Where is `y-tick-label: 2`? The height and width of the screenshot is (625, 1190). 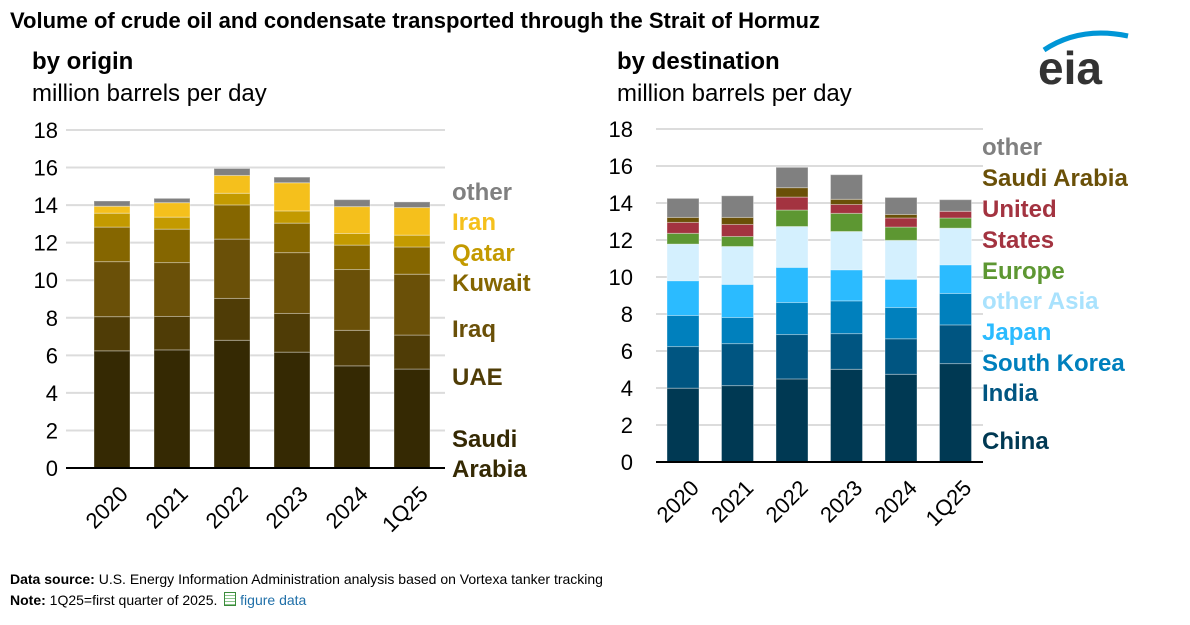 y-tick-label: 2 is located at coordinates (52, 430).